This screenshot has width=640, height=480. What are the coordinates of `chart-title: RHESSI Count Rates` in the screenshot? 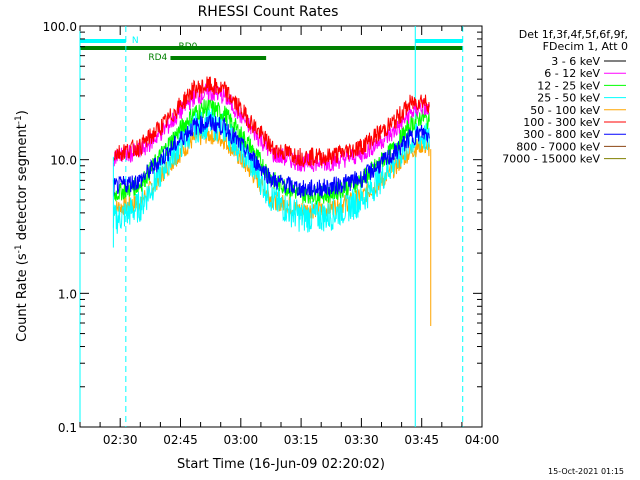 It's located at (268, 12).